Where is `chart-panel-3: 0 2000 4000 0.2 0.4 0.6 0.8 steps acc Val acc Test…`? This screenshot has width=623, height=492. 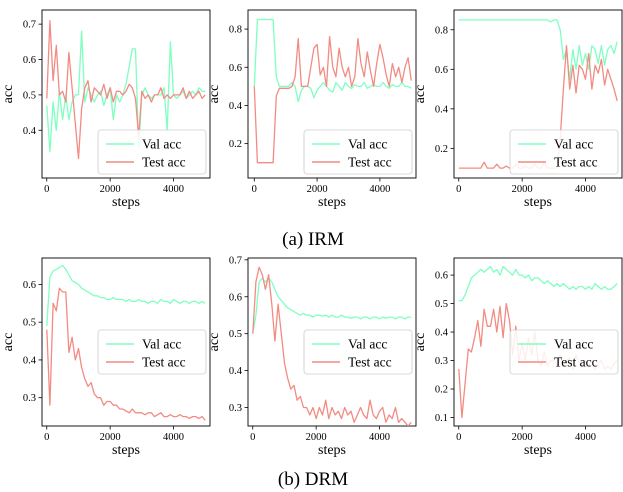
chart-panel-3: 0 2000 4000 0.2 0.4 0.6 0.8 steps acc Val acc Test… is located at coordinates (518, 109).